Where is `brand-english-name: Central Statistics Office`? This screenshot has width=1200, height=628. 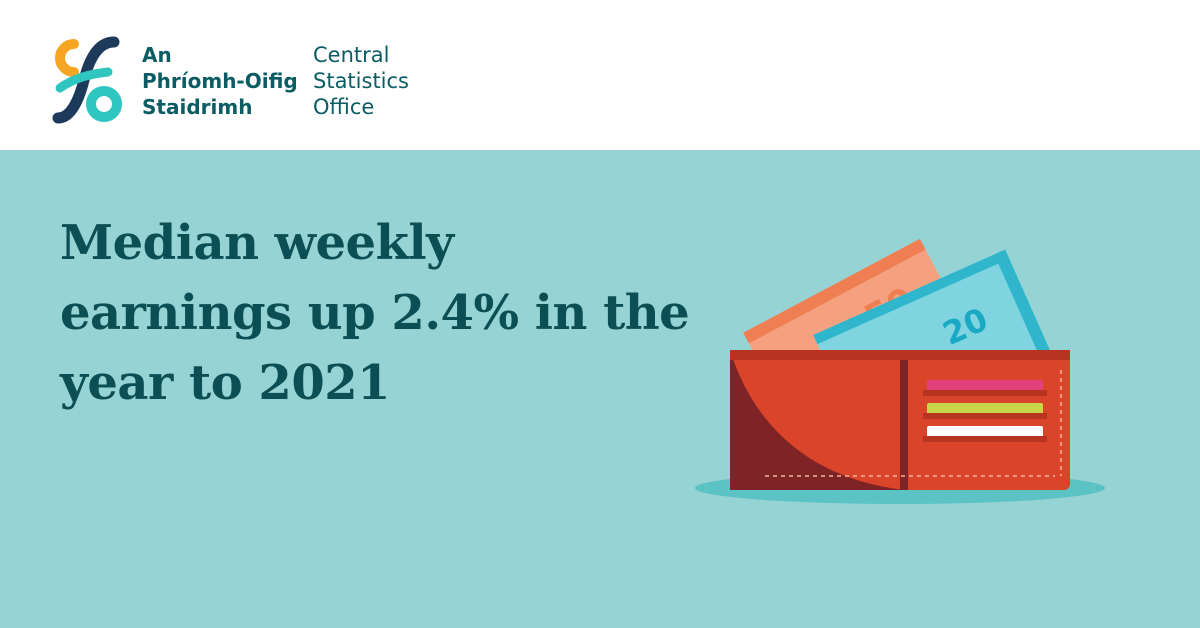 brand-english-name: Central Statistics Office is located at coordinates (361, 81).